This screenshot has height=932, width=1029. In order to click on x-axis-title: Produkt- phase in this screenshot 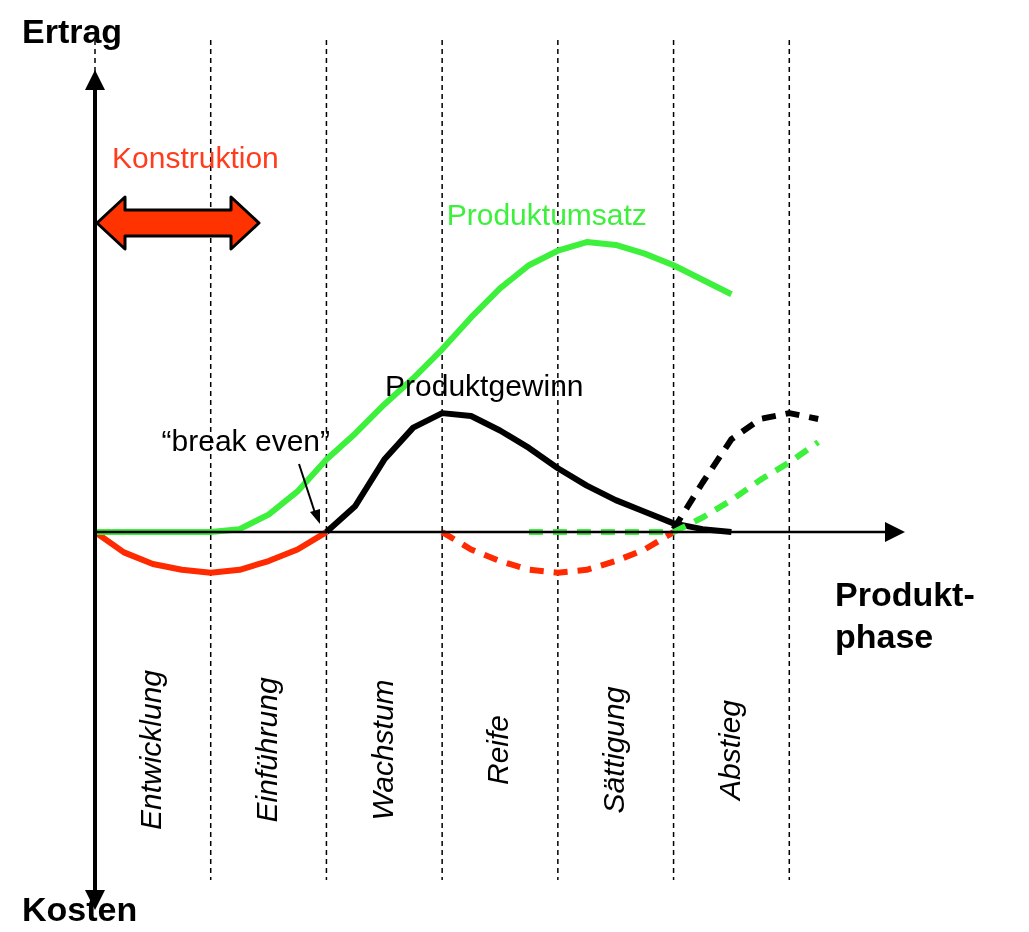, I will do `click(905, 615)`.